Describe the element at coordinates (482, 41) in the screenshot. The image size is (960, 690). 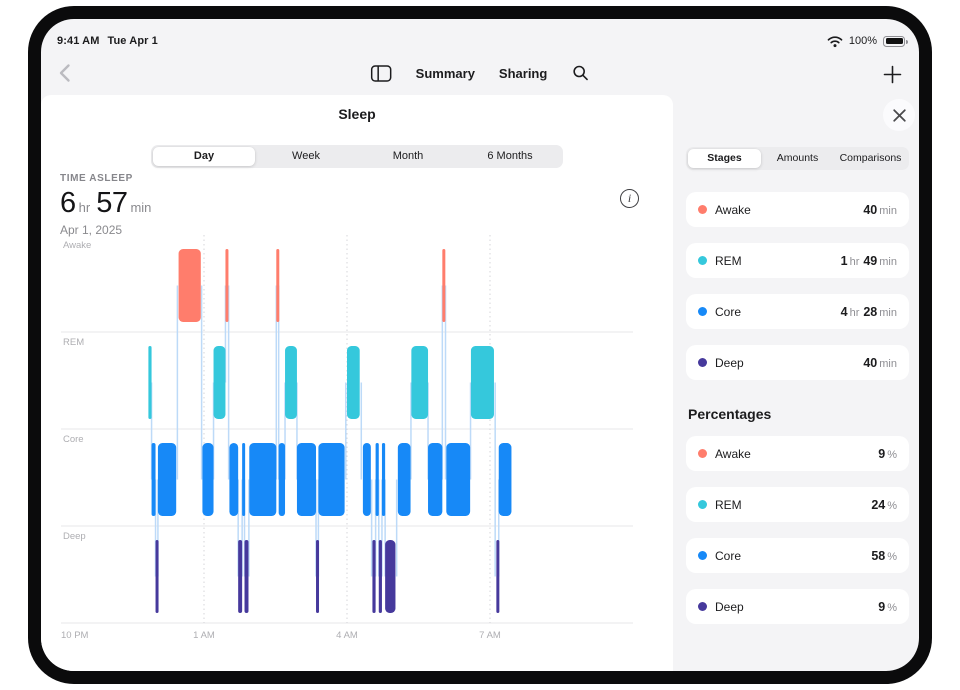
I see `status-bar: 9:41 AM Tue Apr 1 100%` at that location.